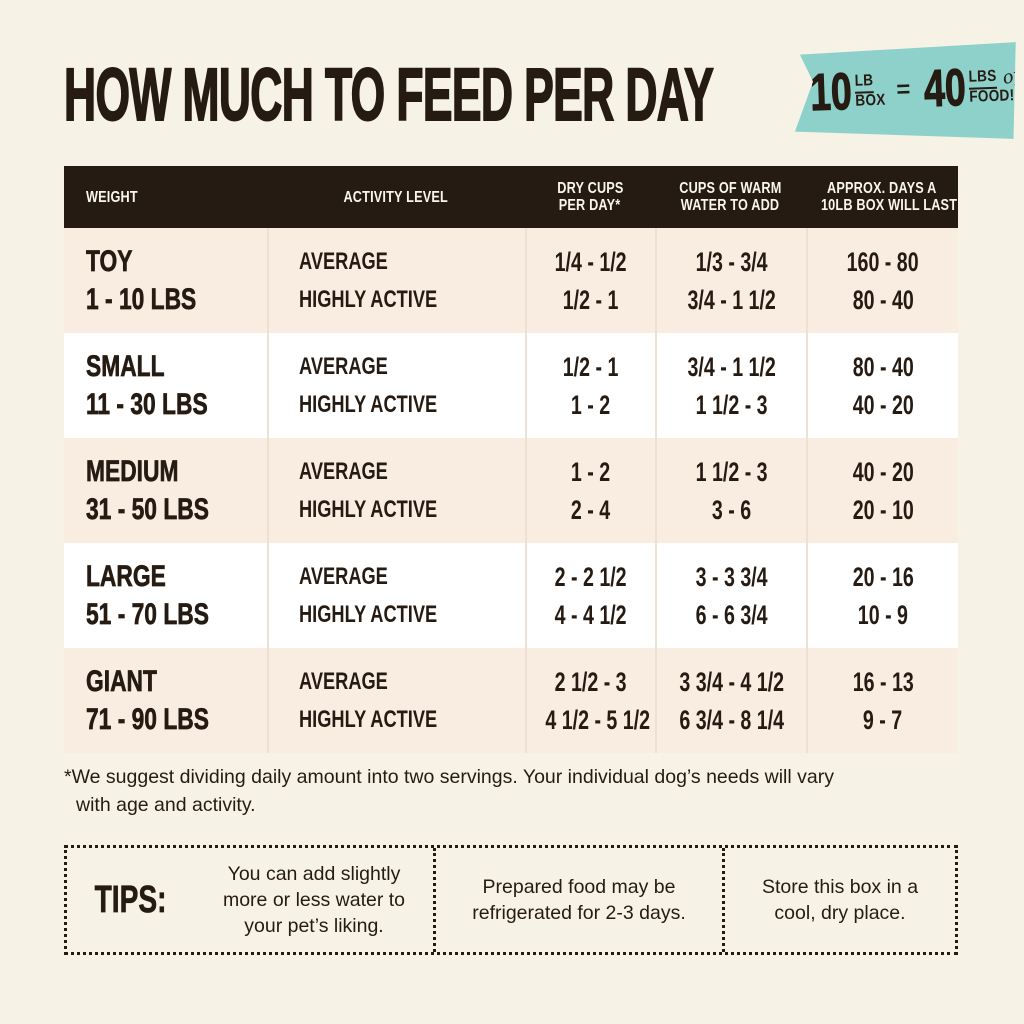 The height and width of the screenshot is (1024, 1024). Describe the element at coordinates (864, 83) in the screenshot. I see `badge-lhs-unit-top: LB` at that location.